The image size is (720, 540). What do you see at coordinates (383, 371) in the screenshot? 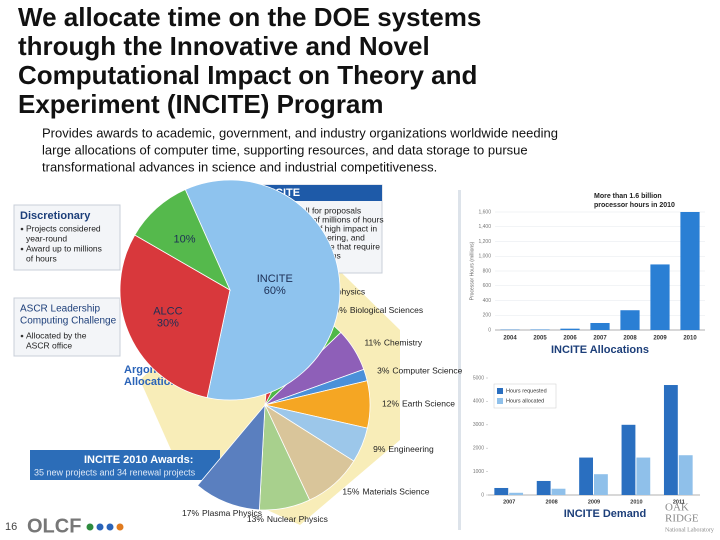
I see `slice-value: 3%` at bounding box center [383, 371].